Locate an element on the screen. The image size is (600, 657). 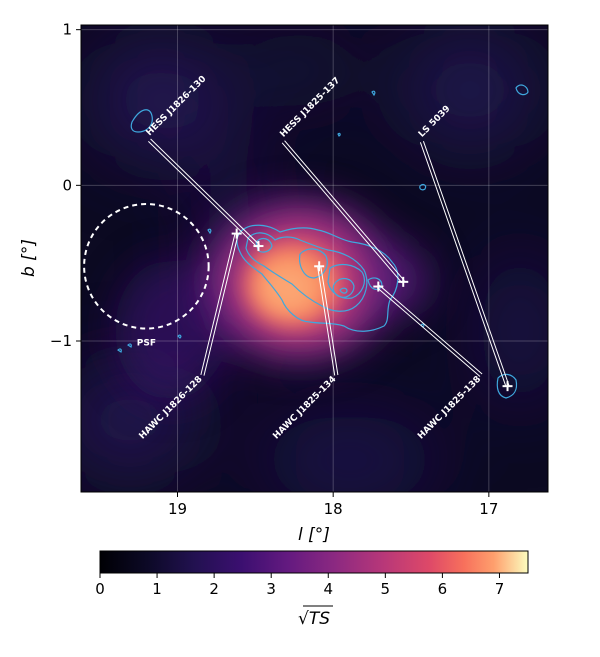
y-tick-label: 1 is located at coordinates (67, 30).